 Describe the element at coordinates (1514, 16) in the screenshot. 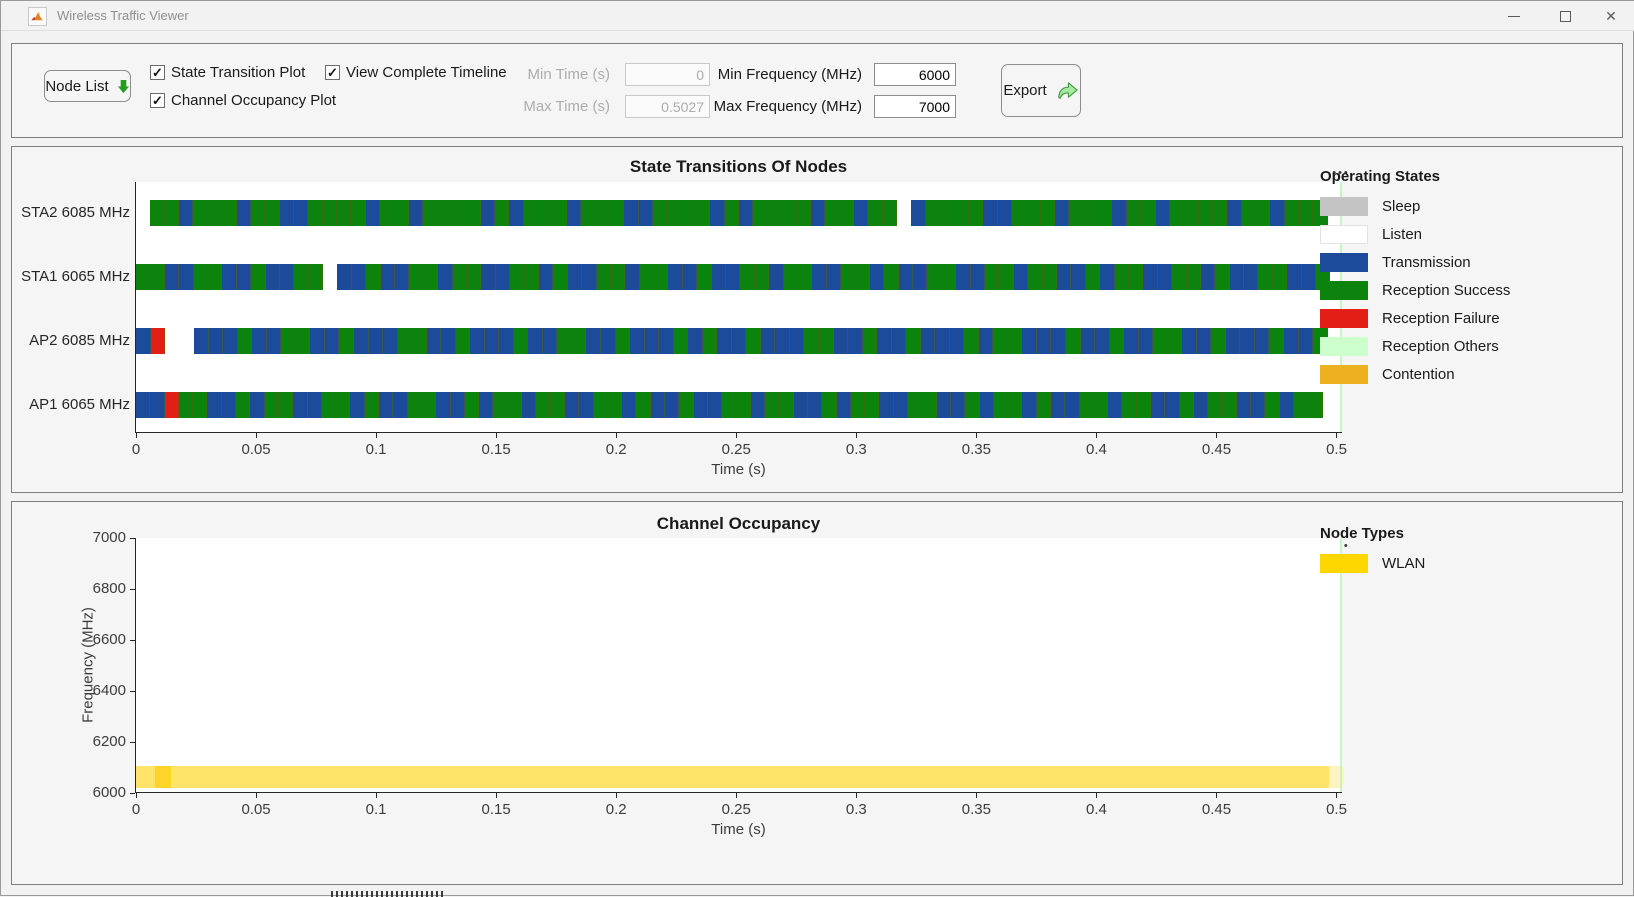

I see `minimize-button` at that location.